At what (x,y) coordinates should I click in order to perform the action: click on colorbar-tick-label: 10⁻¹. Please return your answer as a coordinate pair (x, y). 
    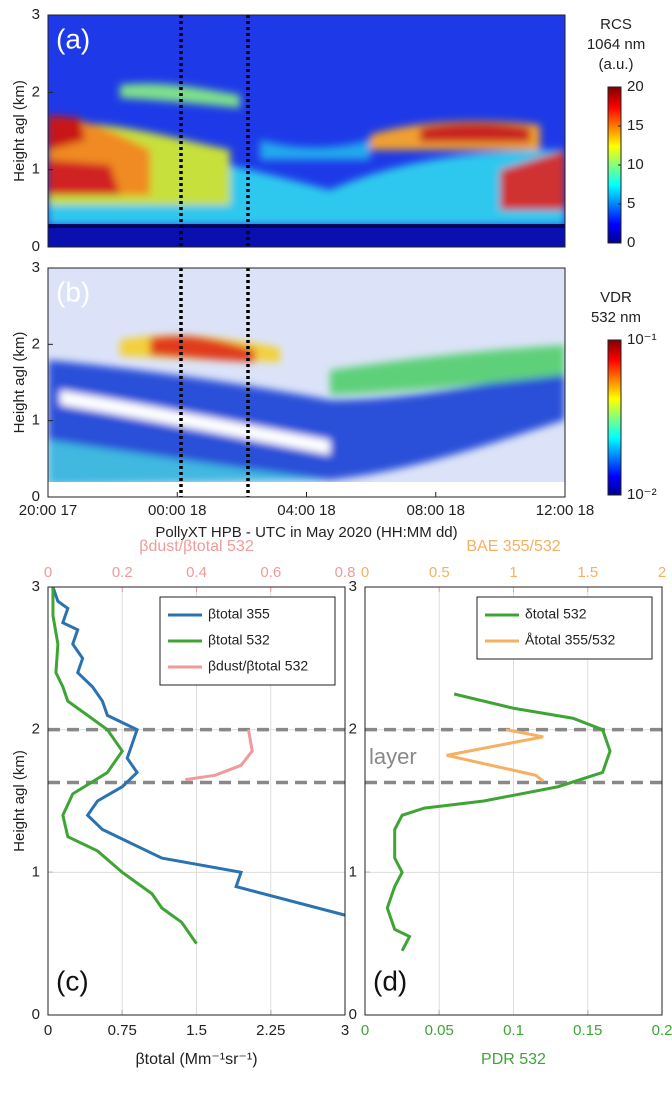
    Looking at the image, I should click on (642, 339).